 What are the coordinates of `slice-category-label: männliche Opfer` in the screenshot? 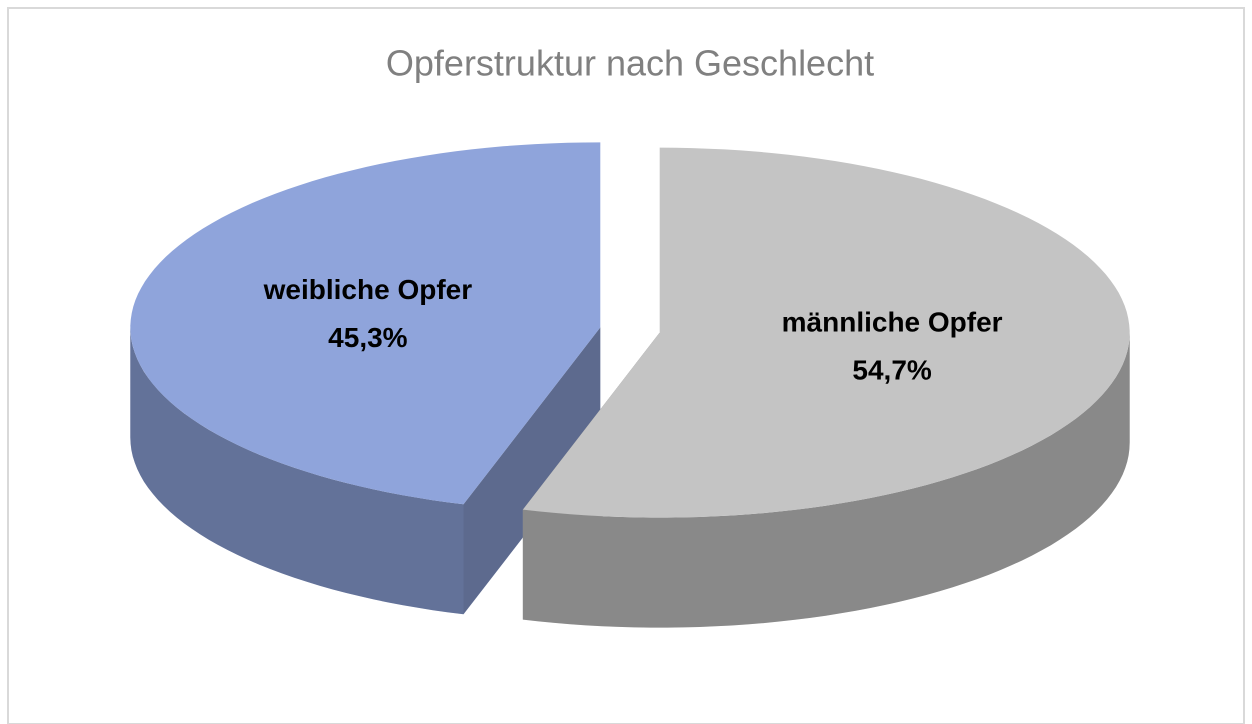 It's located at (892, 322).